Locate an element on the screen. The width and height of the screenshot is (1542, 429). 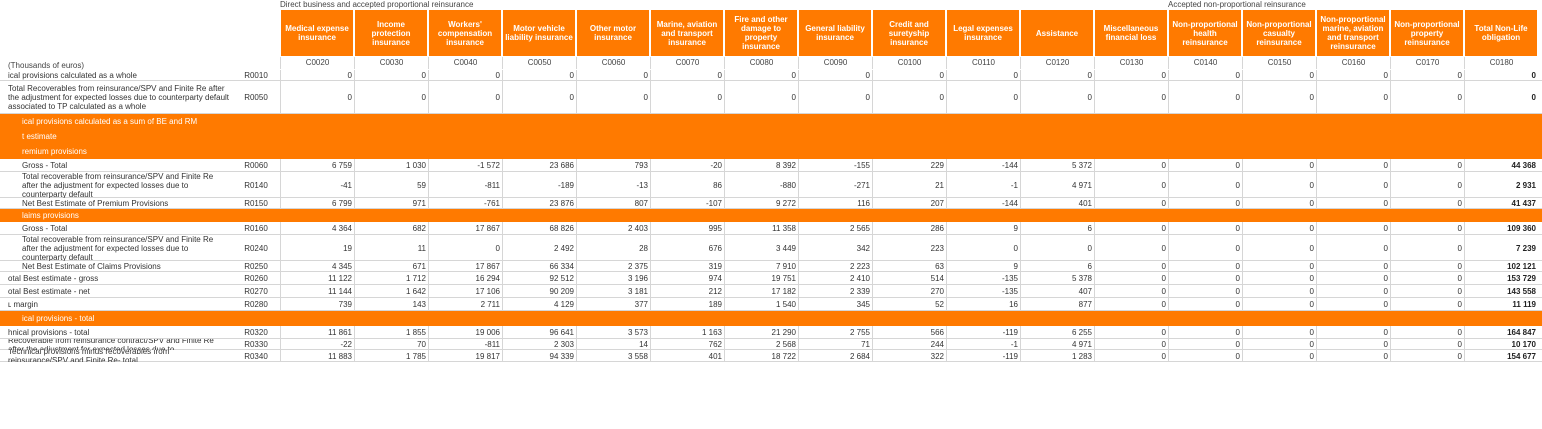
value-cell: 739 is located at coordinates (317, 304).